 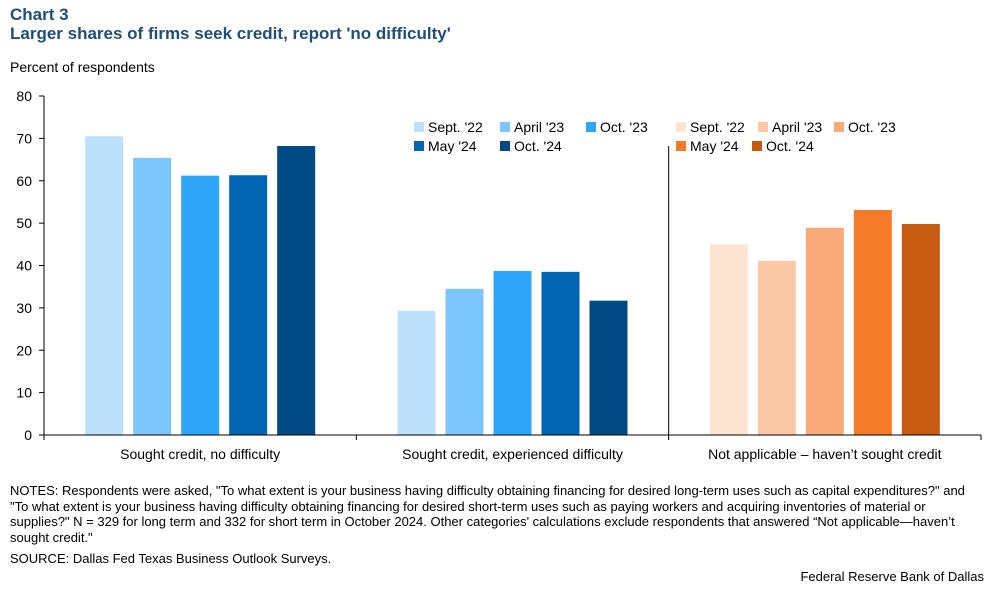 I want to click on x-tick-label: Sought credit, no difficulty, so click(x=200, y=454).